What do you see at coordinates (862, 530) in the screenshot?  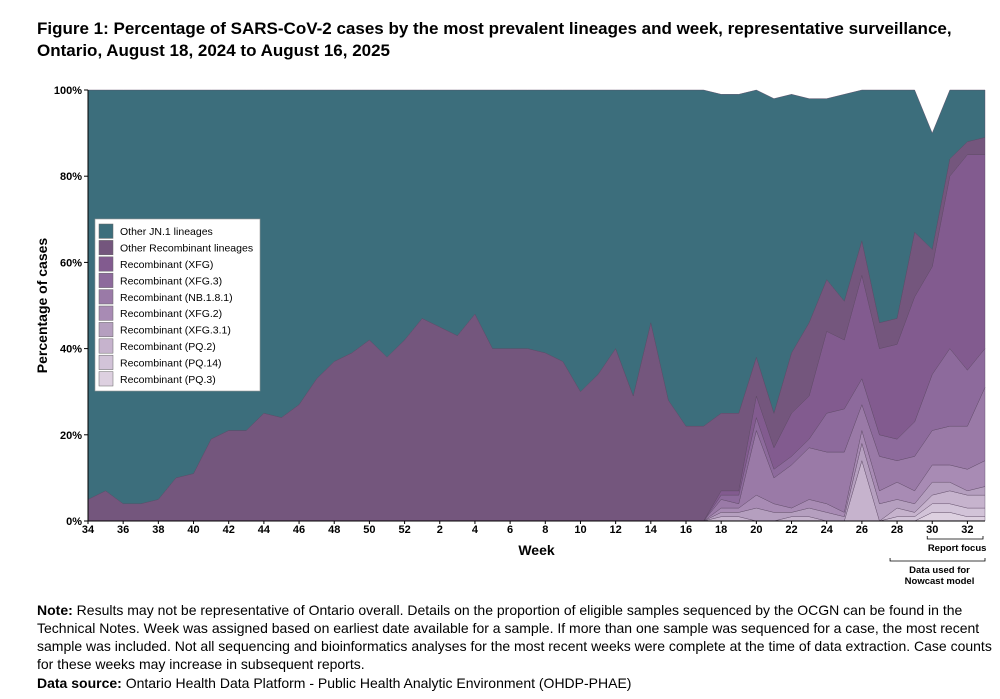 I see `x-tick-label: 26` at bounding box center [862, 530].